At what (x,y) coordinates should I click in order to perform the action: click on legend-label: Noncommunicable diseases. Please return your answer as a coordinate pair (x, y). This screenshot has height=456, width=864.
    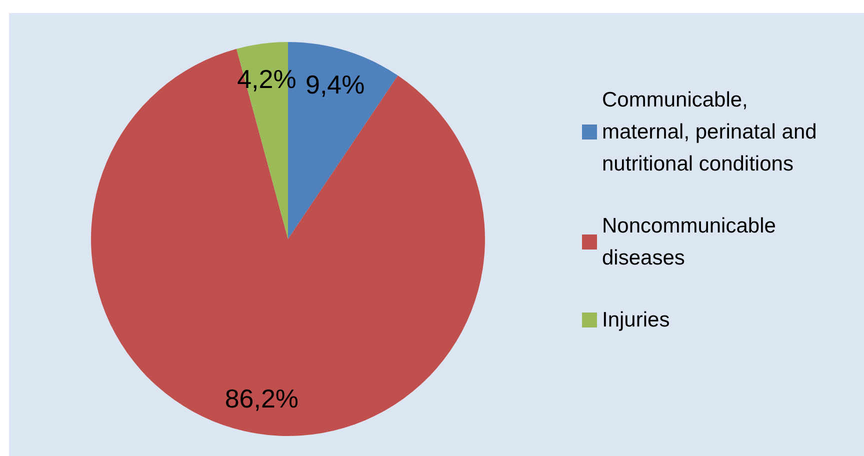
    Looking at the image, I should click on (692, 242).